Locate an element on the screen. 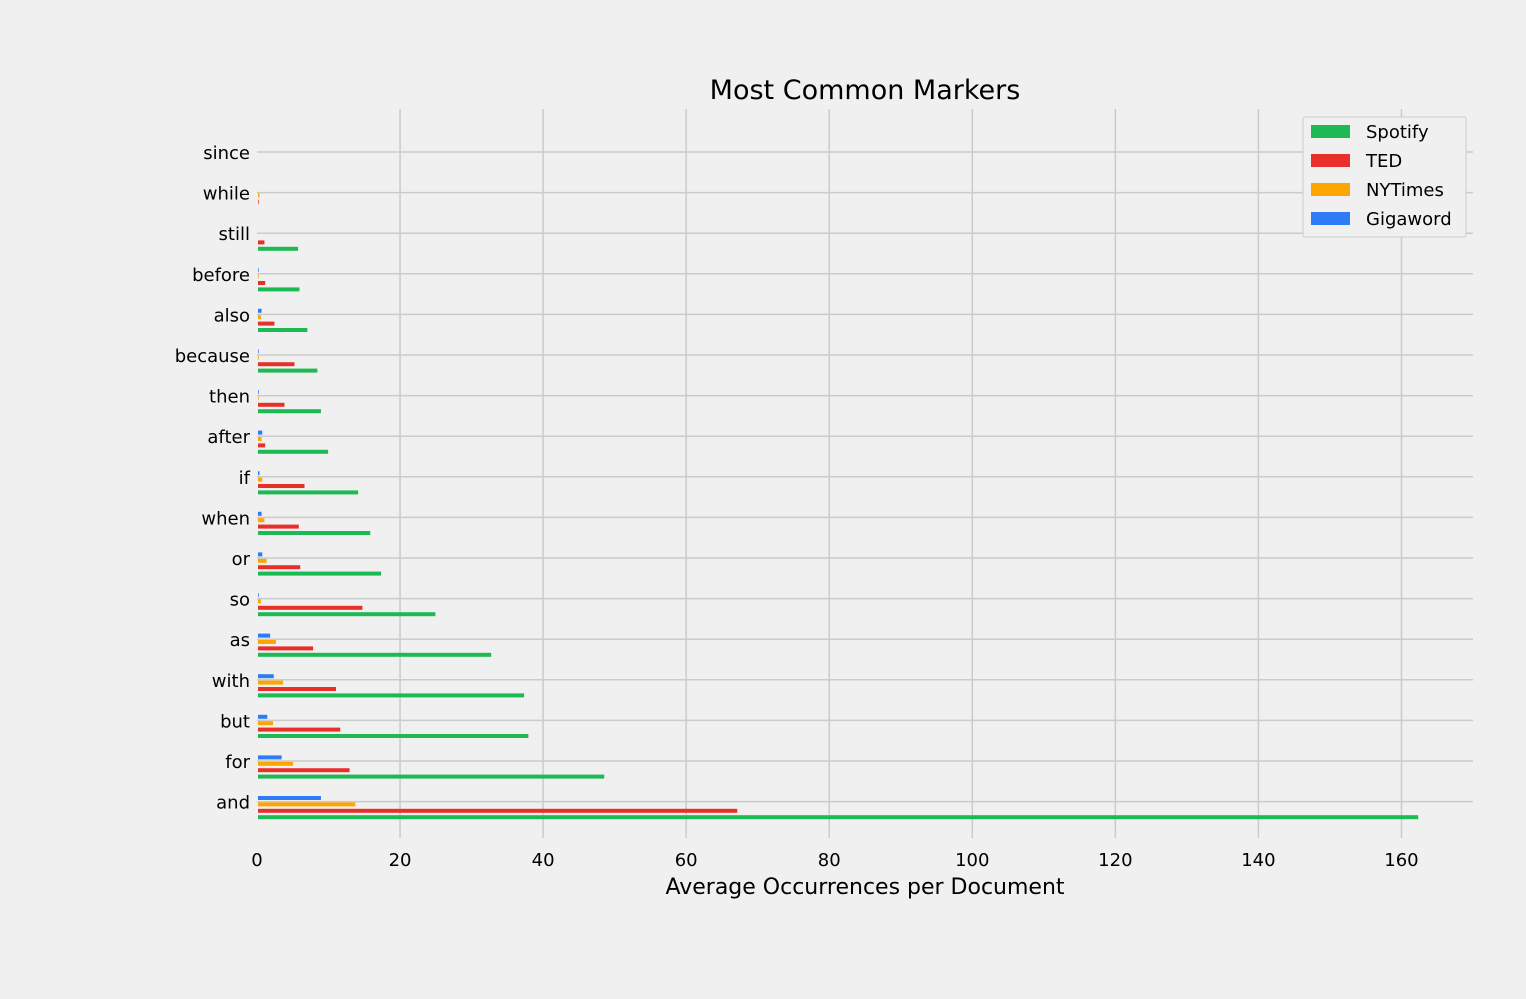 This screenshot has width=1526, height=999. bar-spotify-before is located at coordinates (279, 289).